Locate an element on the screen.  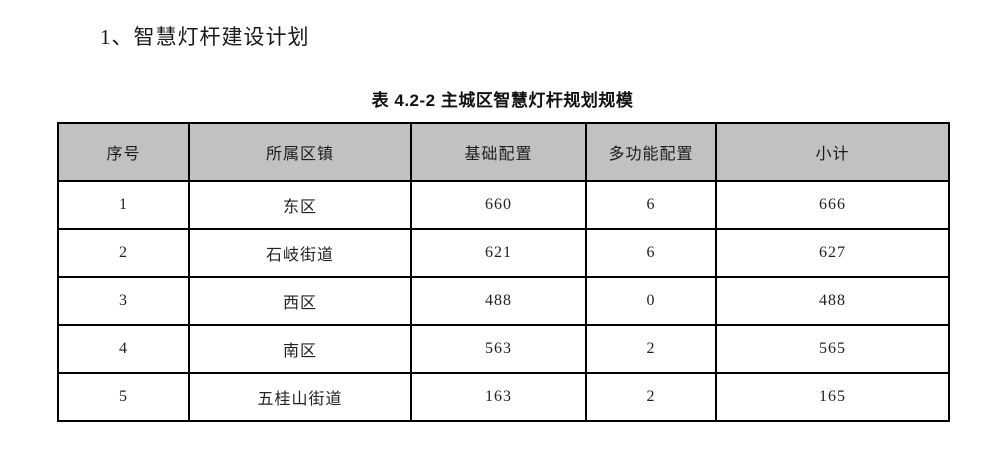
cell-multi: 0 is located at coordinates (651, 301).